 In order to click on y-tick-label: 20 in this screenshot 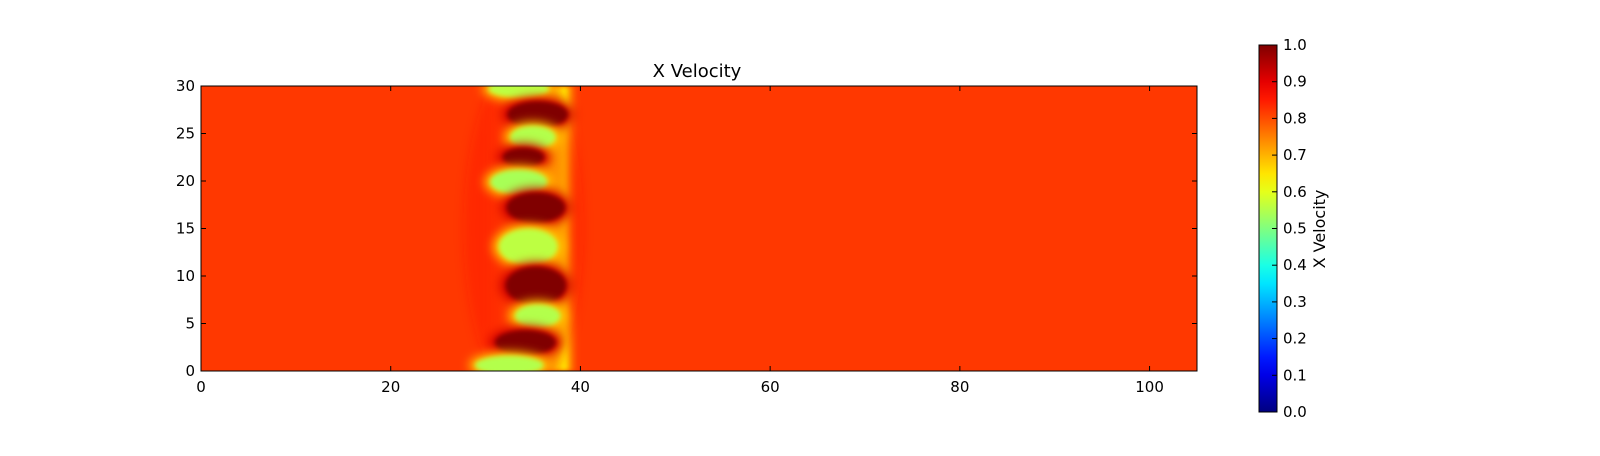, I will do `click(185, 181)`.